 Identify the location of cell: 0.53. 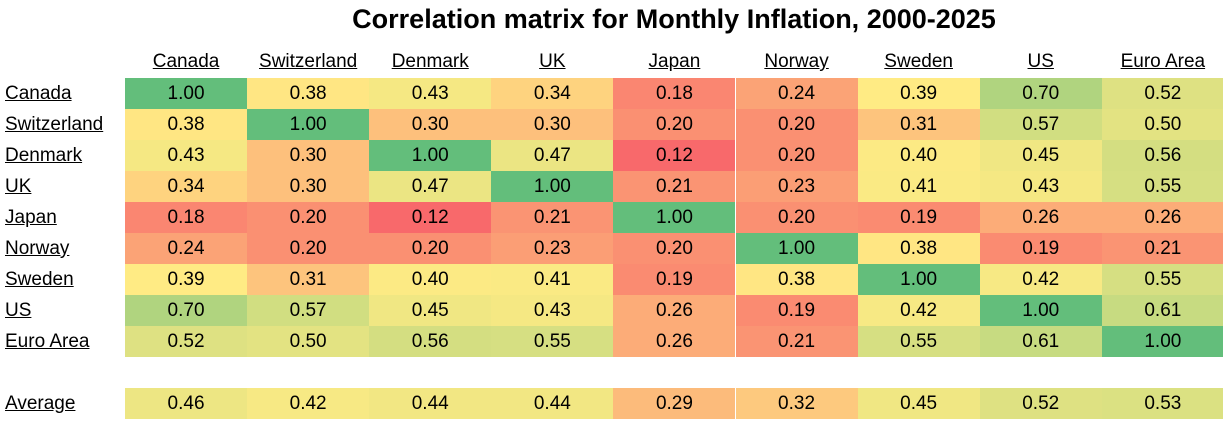
(1162, 403).